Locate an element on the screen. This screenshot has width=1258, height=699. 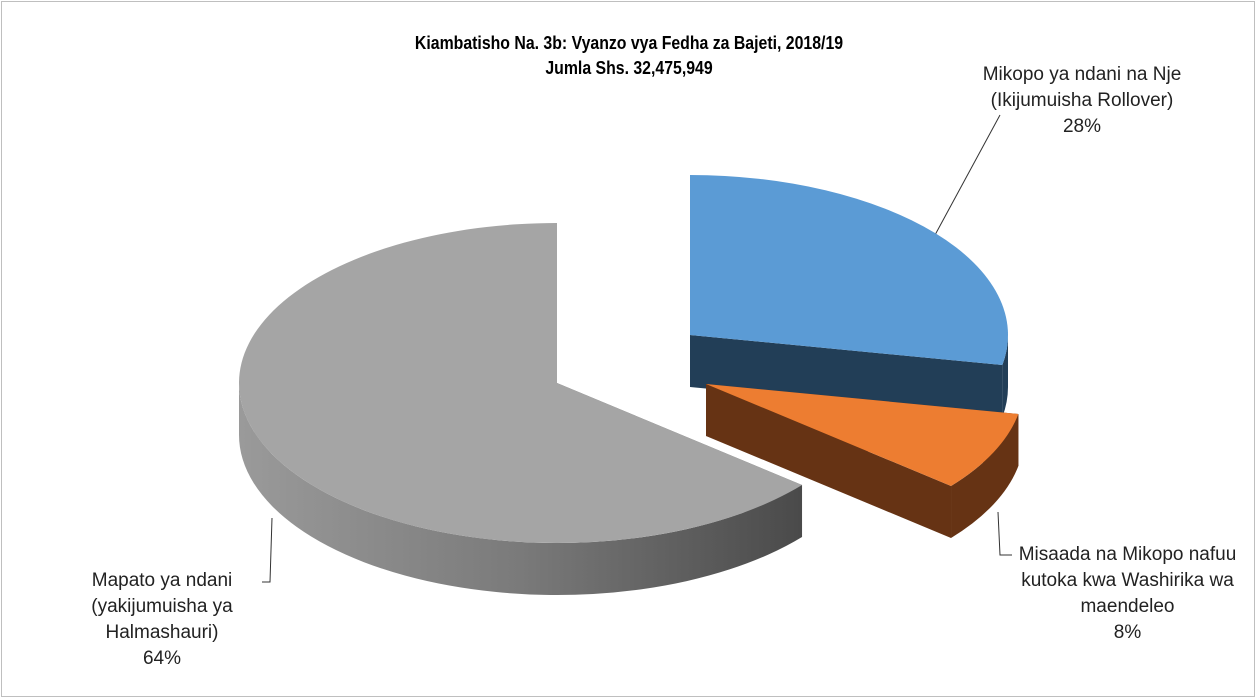
value-label: 28% is located at coordinates (1082, 126).